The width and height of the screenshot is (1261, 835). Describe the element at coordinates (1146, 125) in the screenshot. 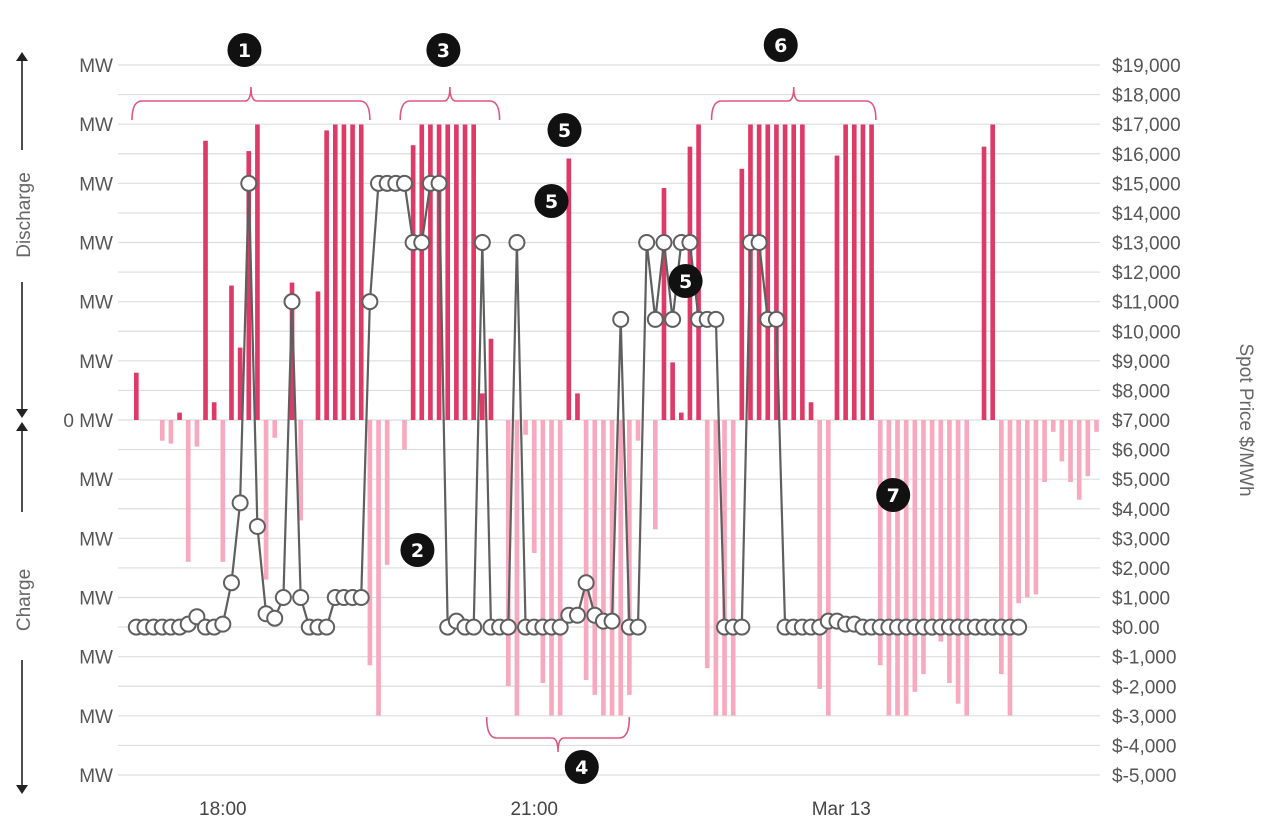

I see `right-tick-label: $17,000` at that location.